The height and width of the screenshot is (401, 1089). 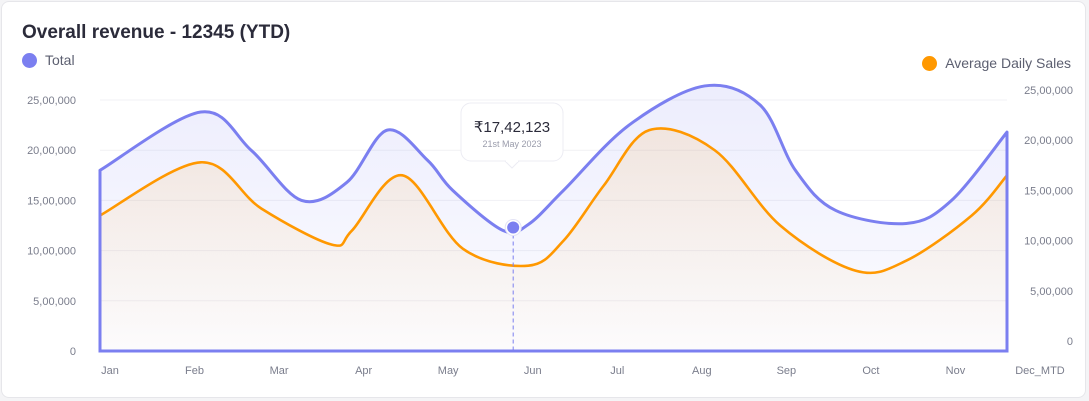 I want to click on y-tick-label: 10,00,000, so click(x=51, y=252).